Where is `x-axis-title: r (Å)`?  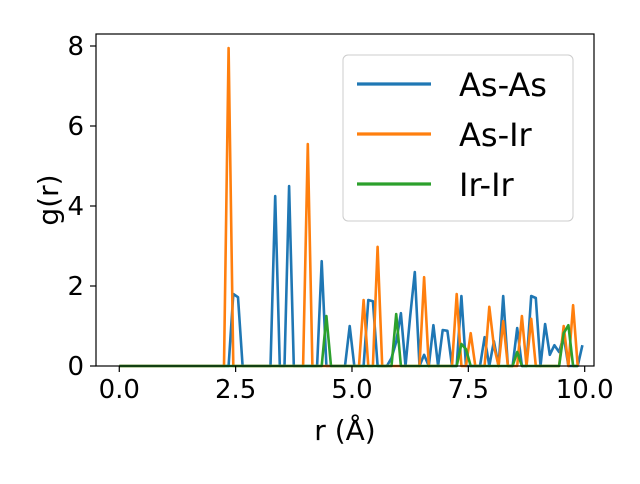
x-axis-title: r (Å) is located at coordinates (344, 430).